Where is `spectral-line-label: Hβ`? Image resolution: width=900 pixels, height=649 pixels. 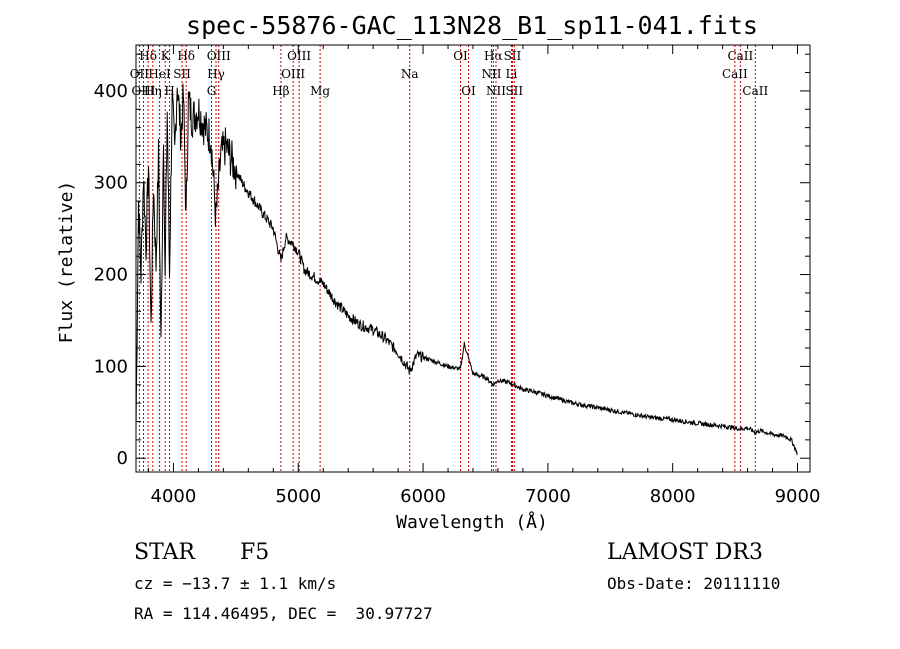
spectral-line-label: Hβ is located at coordinates (280, 91).